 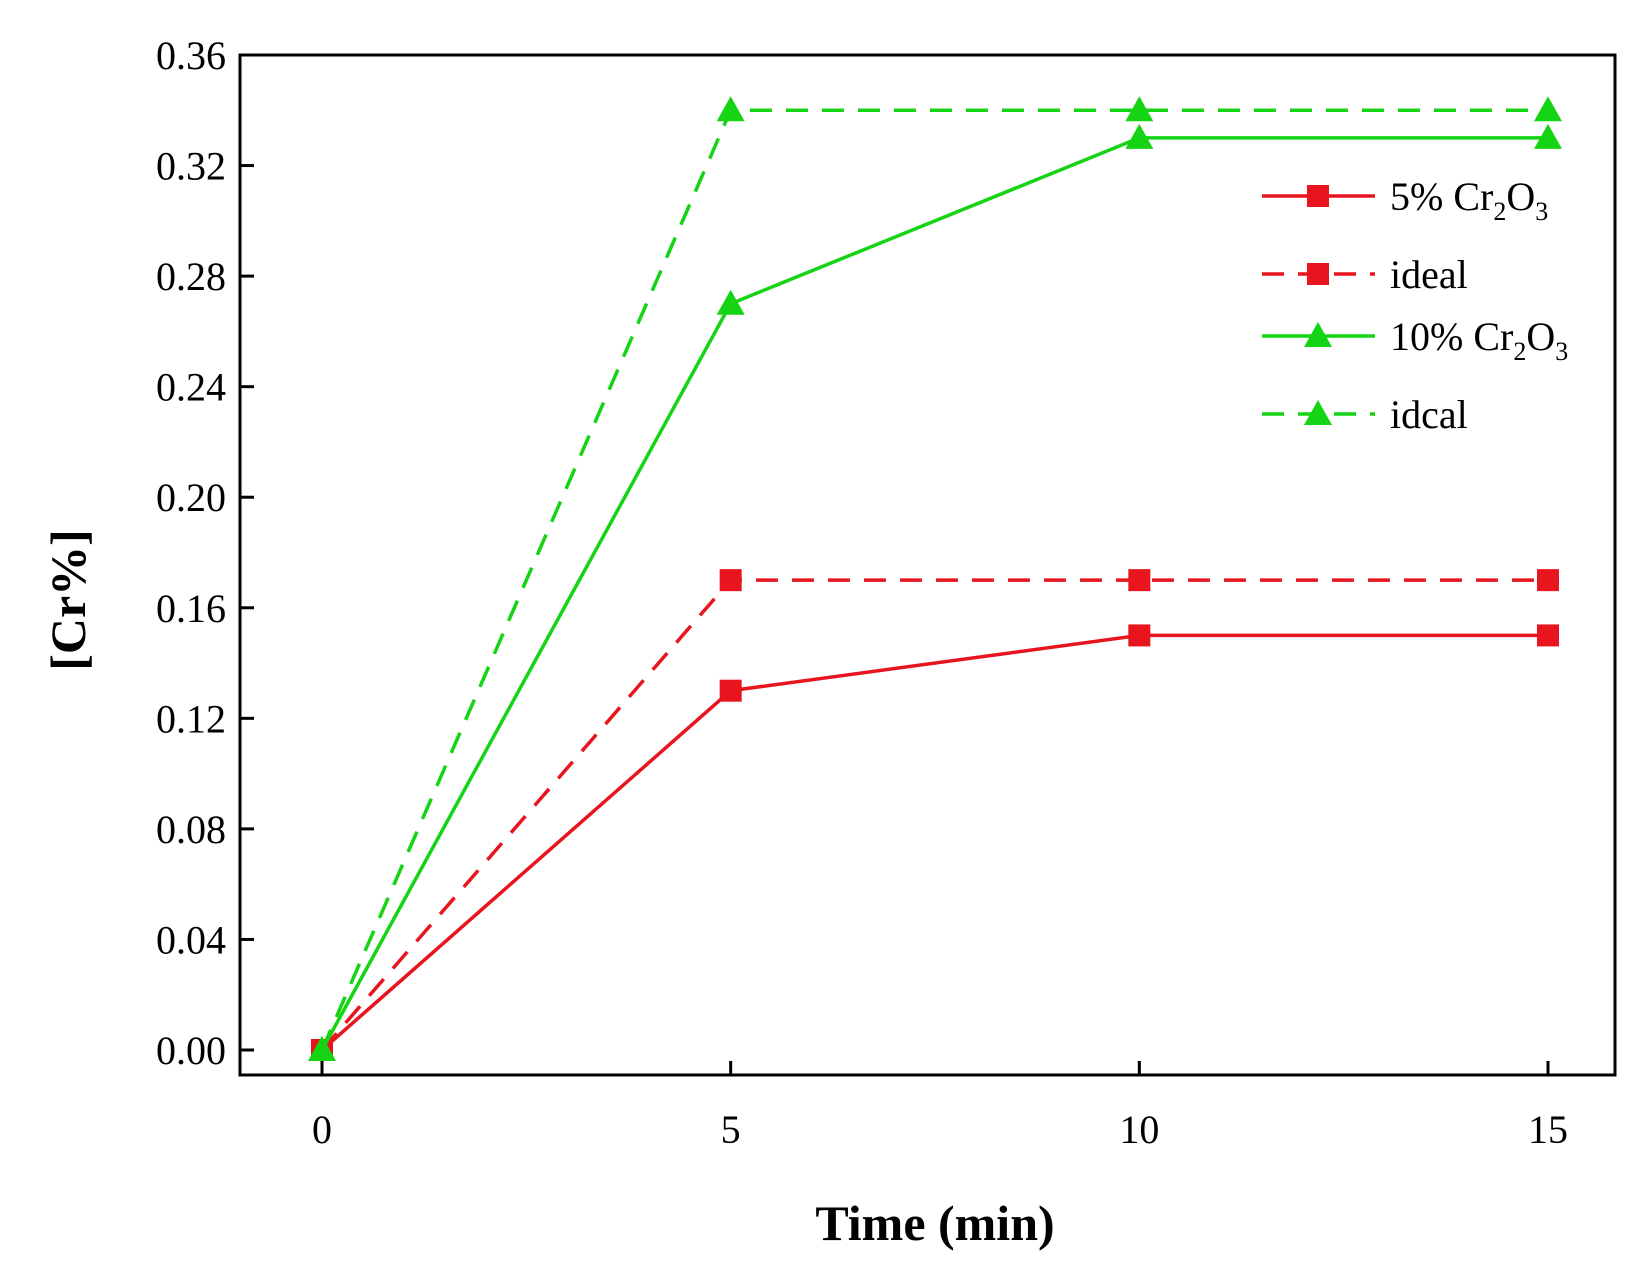 What do you see at coordinates (322, 1129) in the screenshot?
I see `x-tick-label: 0` at bounding box center [322, 1129].